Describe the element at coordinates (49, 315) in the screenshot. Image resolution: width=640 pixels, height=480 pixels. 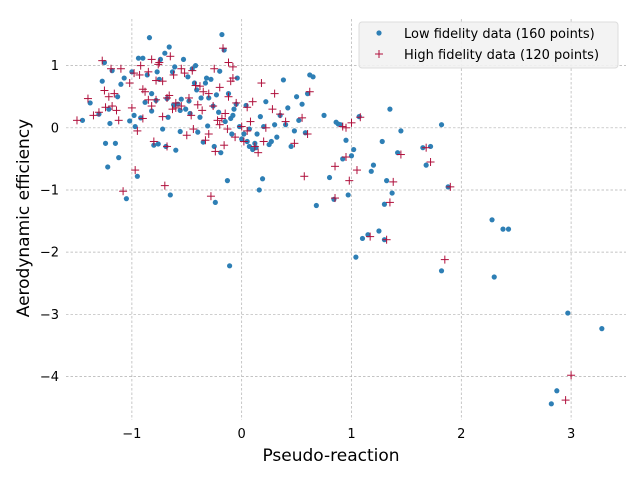
I see `y-tick-label: −3` at that location.